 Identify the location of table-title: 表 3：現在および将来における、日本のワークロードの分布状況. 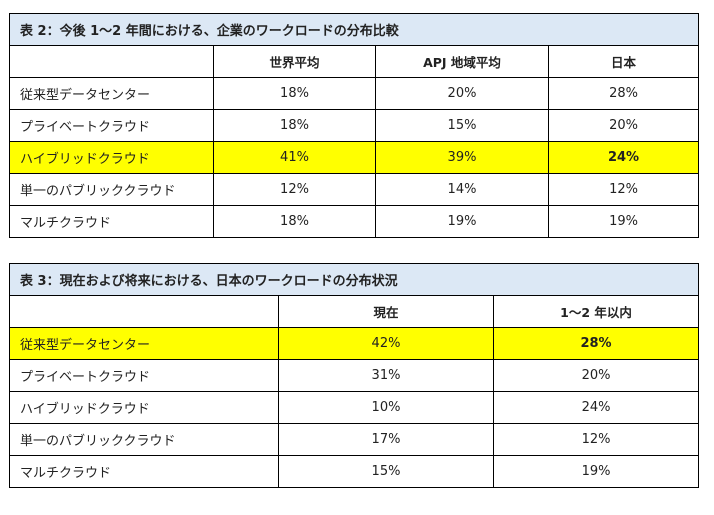
(354, 279).